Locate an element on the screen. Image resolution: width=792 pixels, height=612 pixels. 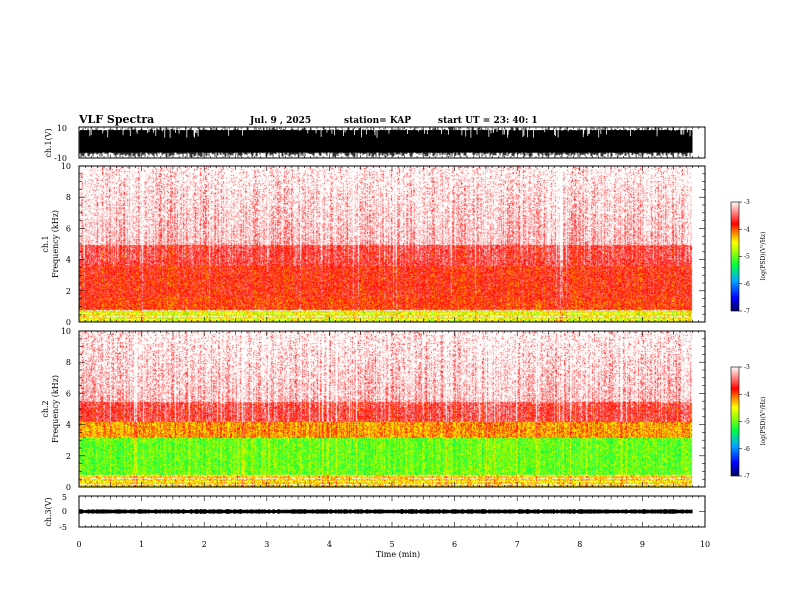
ch3-waveform-ticks is located at coordinates (392, 511).